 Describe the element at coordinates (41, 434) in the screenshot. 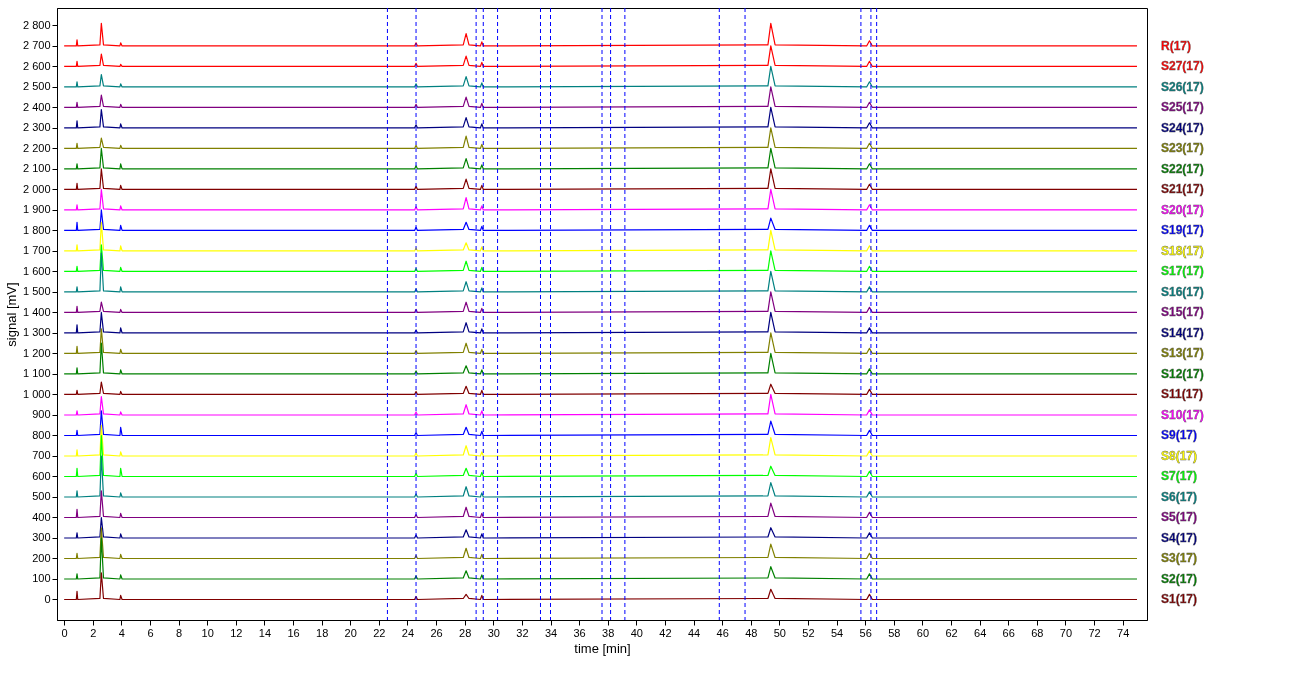

I see `y-tick-label: 800` at that location.